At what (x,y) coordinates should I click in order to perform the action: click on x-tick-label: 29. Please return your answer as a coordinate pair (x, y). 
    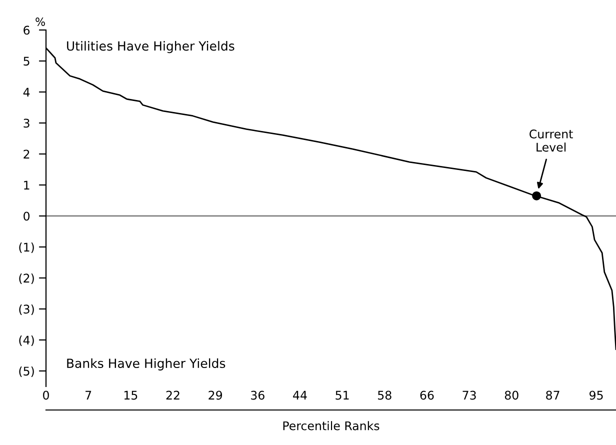
    Looking at the image, I should click on (215, 395).